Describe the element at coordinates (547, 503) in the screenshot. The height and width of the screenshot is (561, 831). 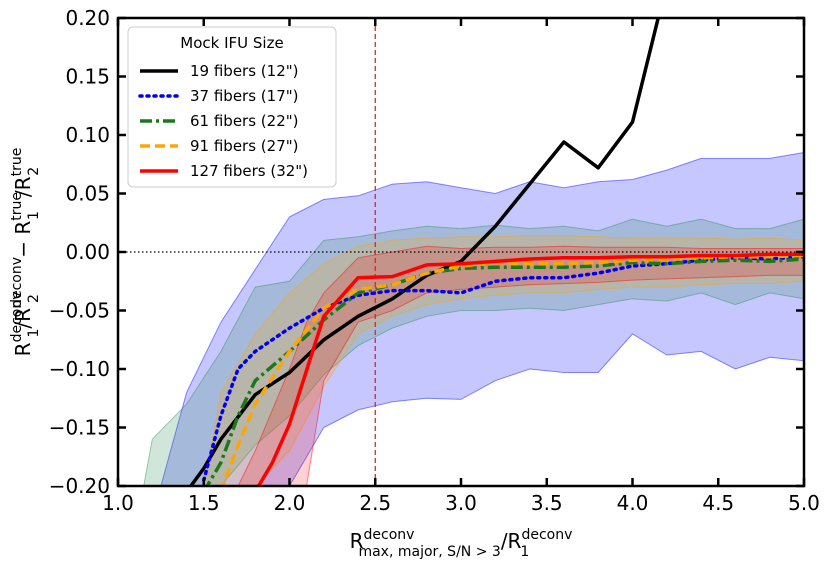
I see `x-tick-label: 3.5` at that location.